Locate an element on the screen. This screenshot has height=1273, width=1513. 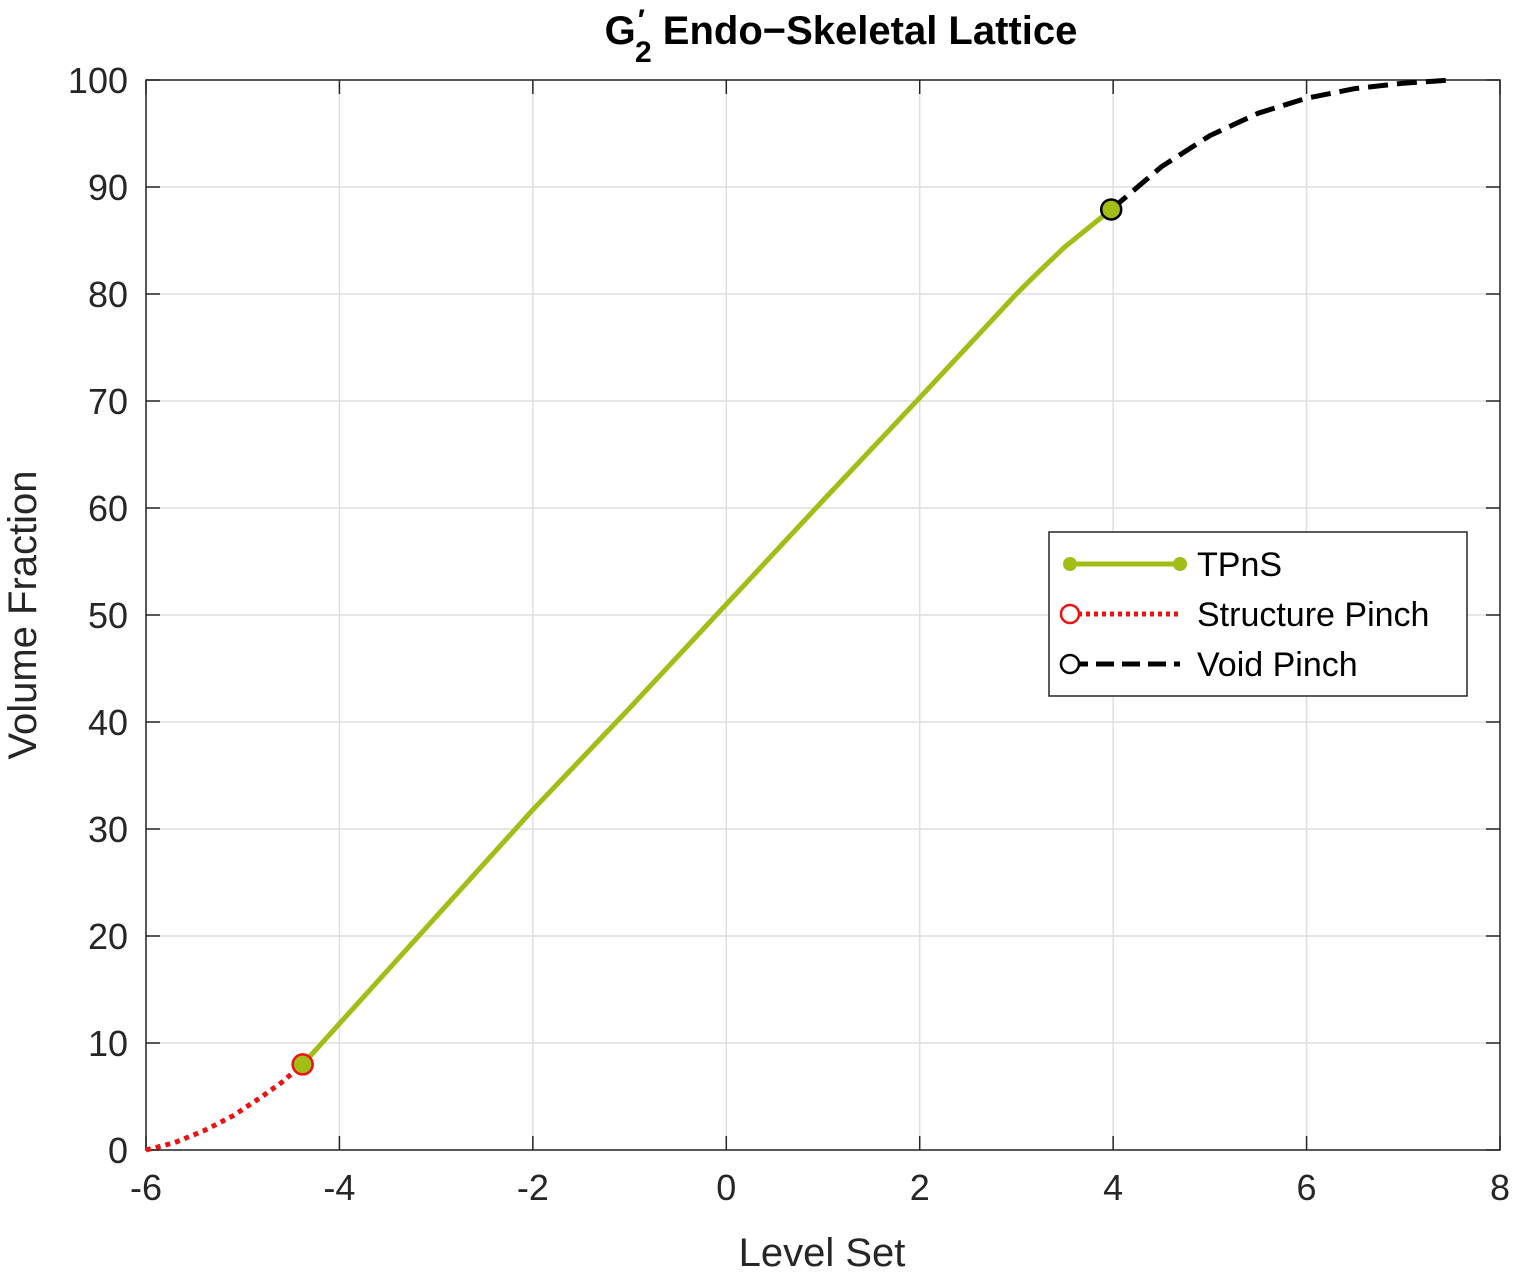
y-tick-labels: 0 10 20 30 40 50 60 70 80 90 100 is located at coordinates (98, 615).